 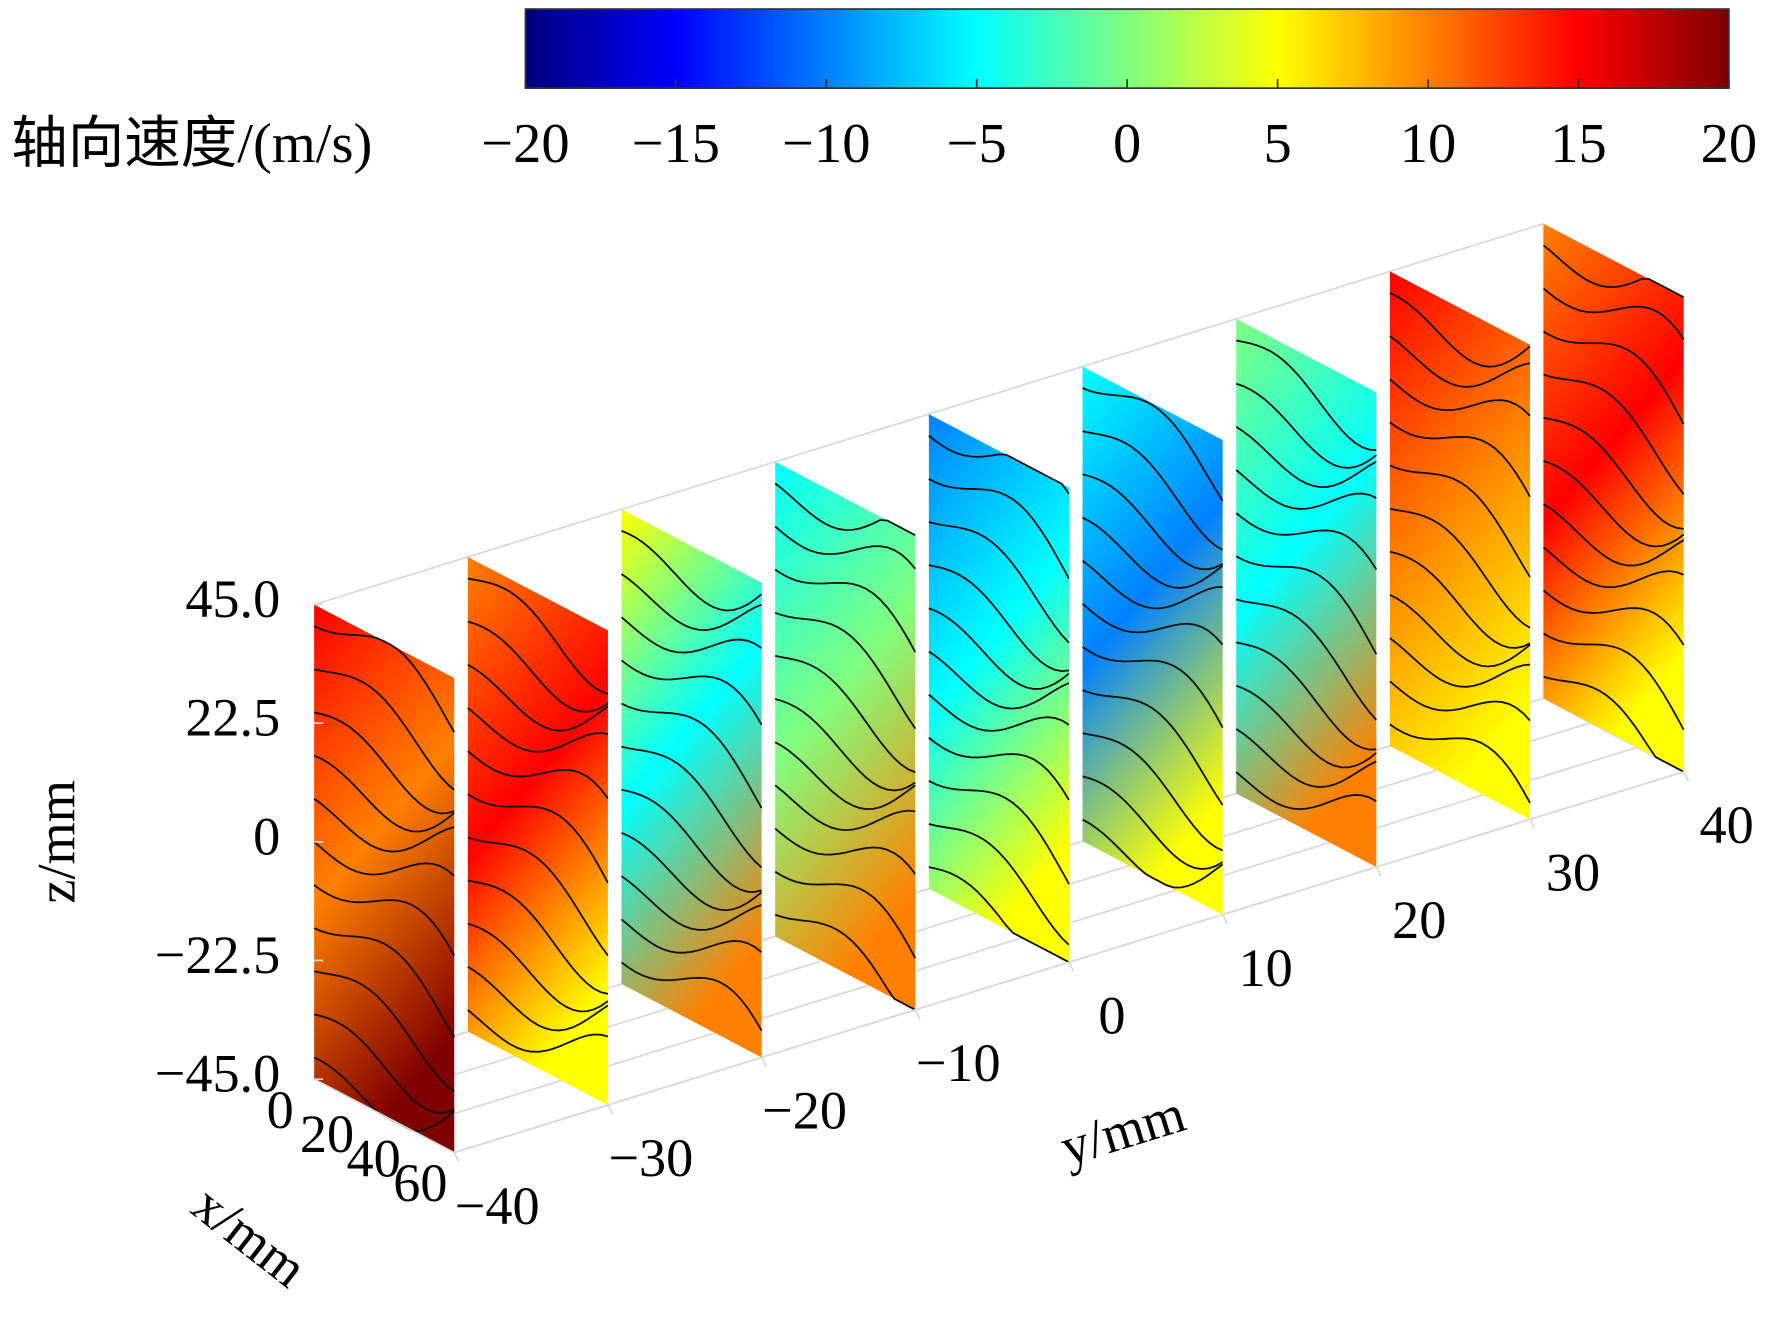 What do you see at coordinates (826, 144) in the screenshot?
I see `colorbar-tick-label: −10` at bounding box center [826, 144].